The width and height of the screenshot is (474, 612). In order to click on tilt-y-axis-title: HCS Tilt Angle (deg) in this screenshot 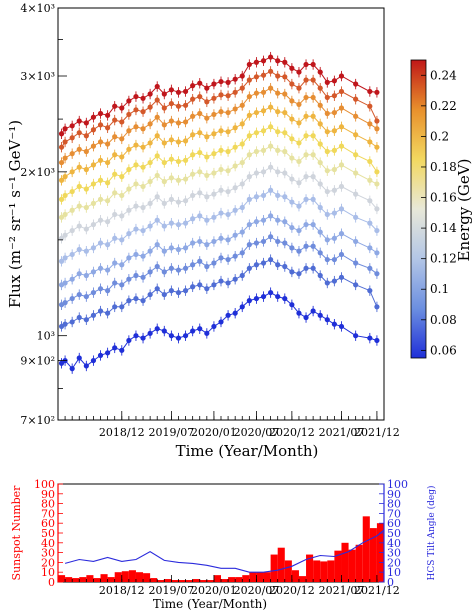, I will do `click(431, 533)`.